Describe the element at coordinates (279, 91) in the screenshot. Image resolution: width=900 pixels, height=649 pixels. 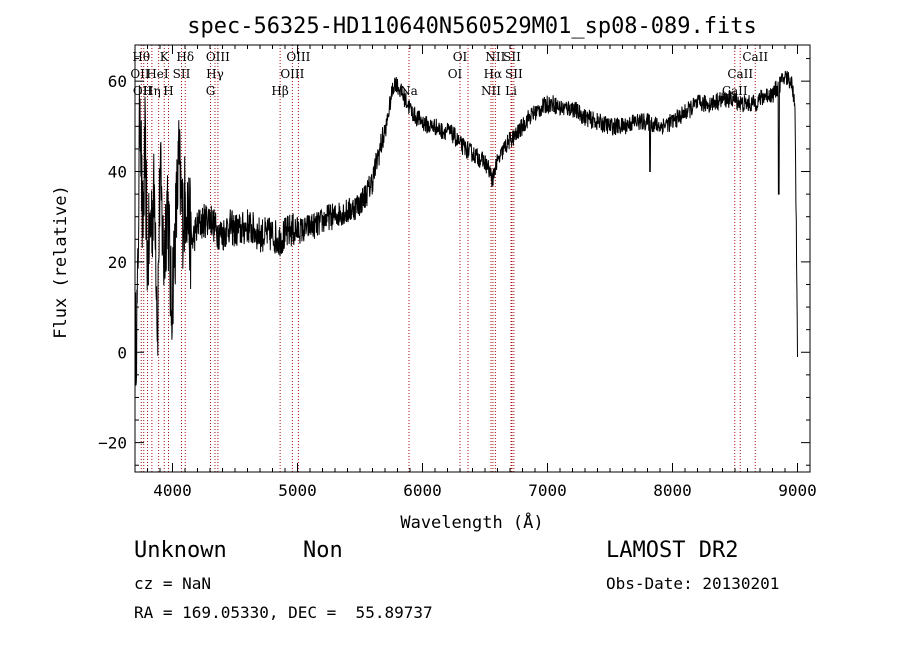
I see `marker-label: Hβ` at that location.